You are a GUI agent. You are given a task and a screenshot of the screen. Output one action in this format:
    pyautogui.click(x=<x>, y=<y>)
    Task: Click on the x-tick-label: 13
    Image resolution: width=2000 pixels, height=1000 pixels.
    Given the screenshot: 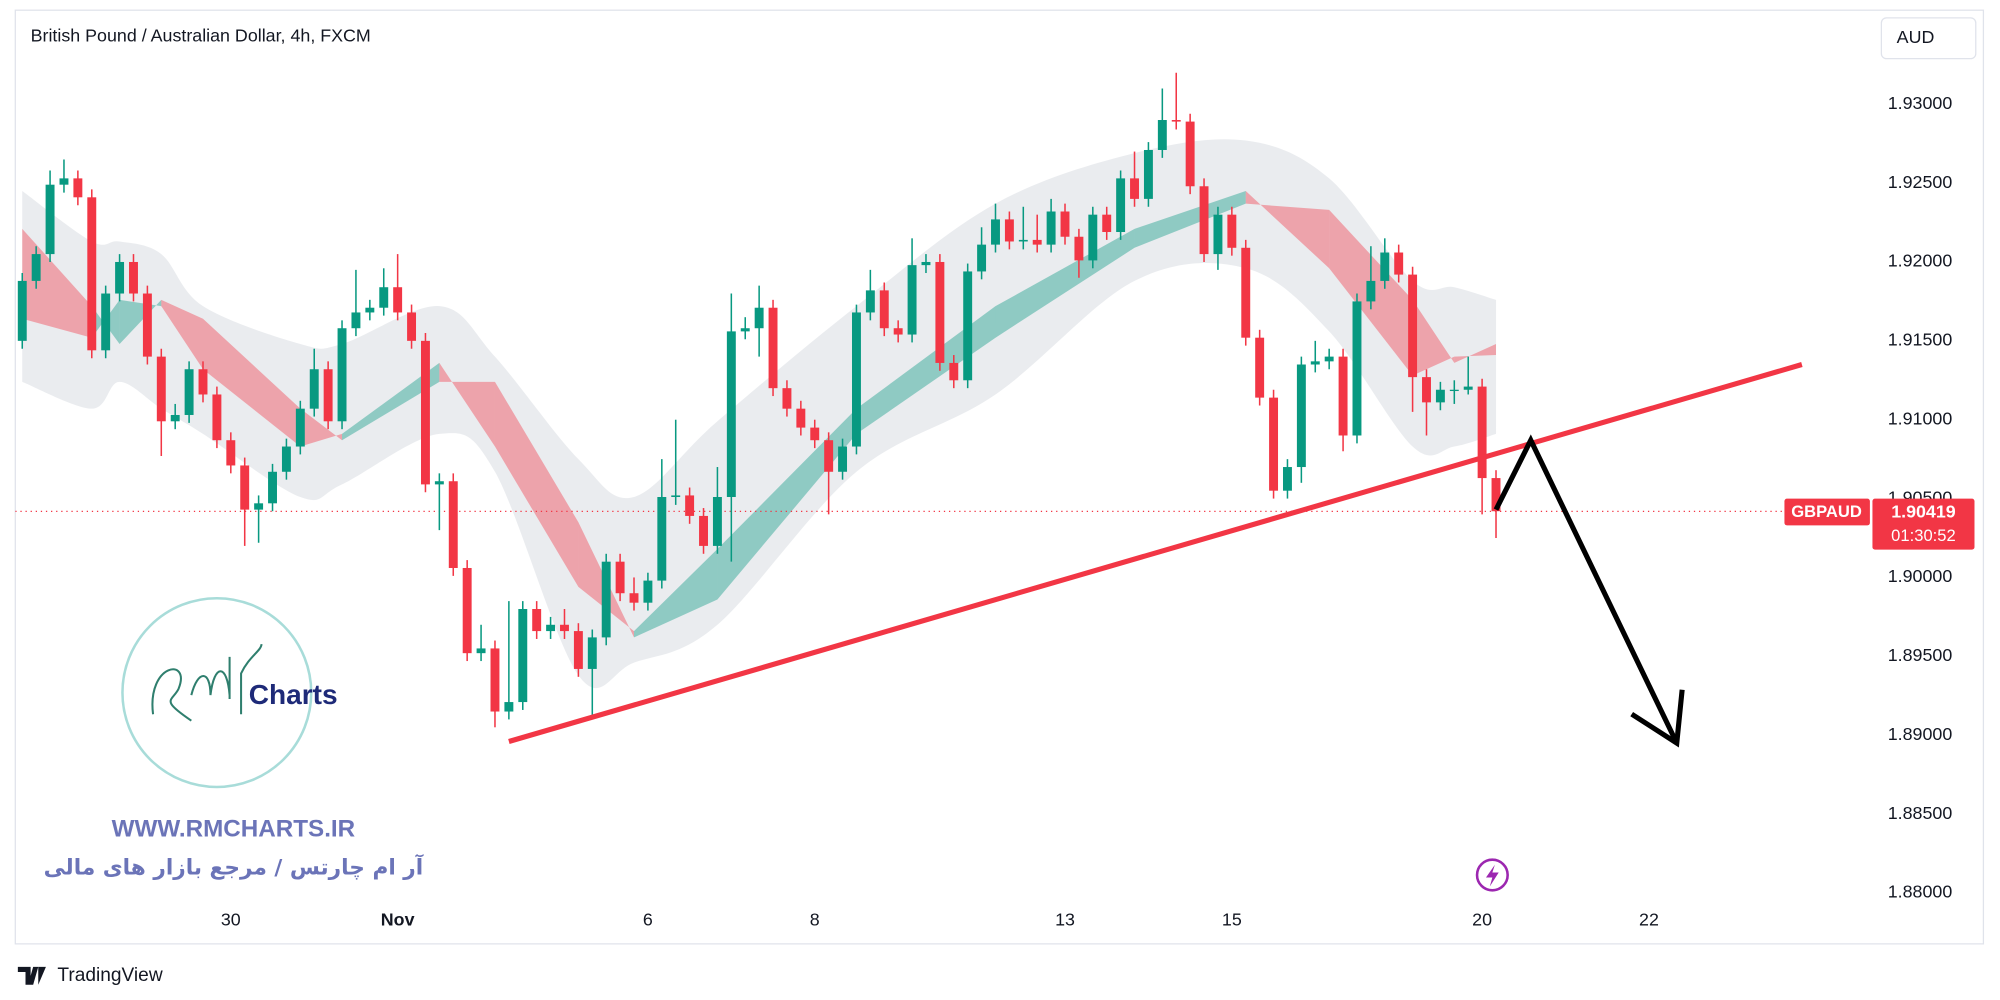 What is the action you would take?
    pyautogui.click(x=1065, y=920)
    